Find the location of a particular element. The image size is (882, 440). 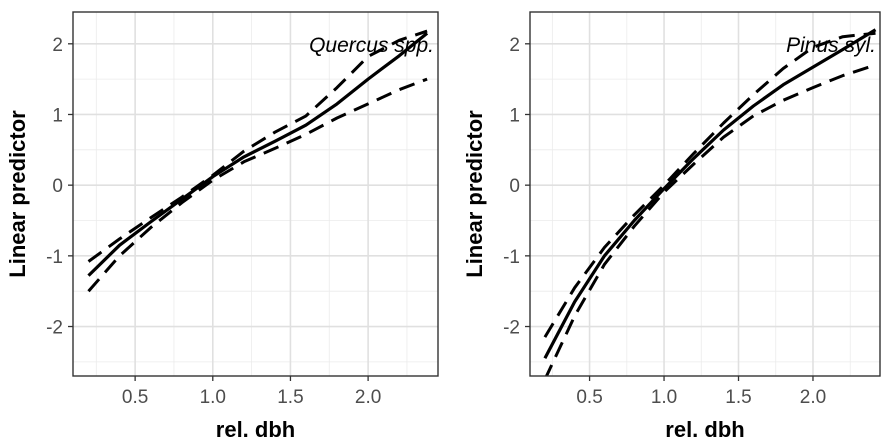

species-label: Pinus syl. is located at coordinates (831, 45).